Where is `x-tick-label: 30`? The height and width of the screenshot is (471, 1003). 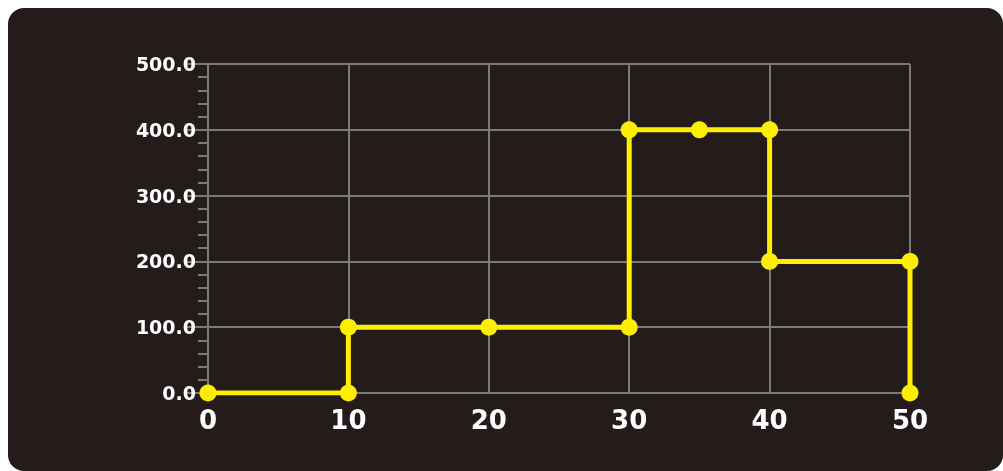
x-tick-label: 30 is located at coordinates (629, 420).